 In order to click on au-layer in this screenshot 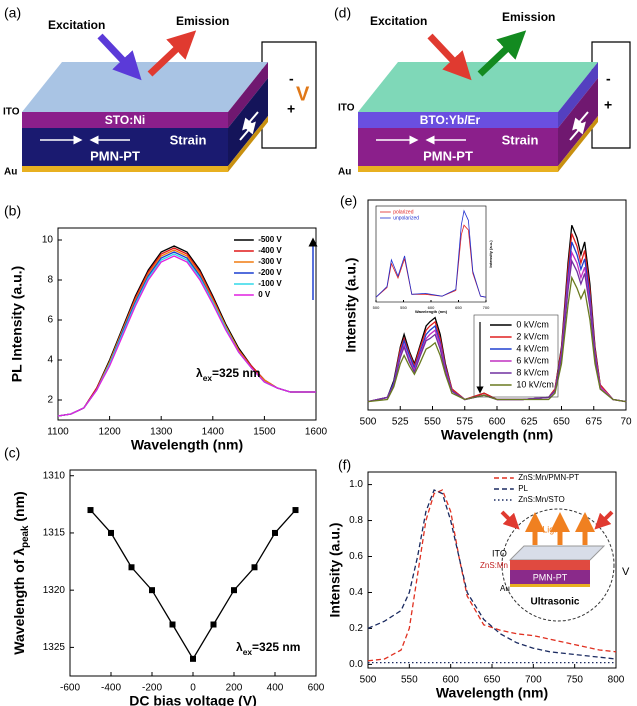, I will do `click(458, 169)`.